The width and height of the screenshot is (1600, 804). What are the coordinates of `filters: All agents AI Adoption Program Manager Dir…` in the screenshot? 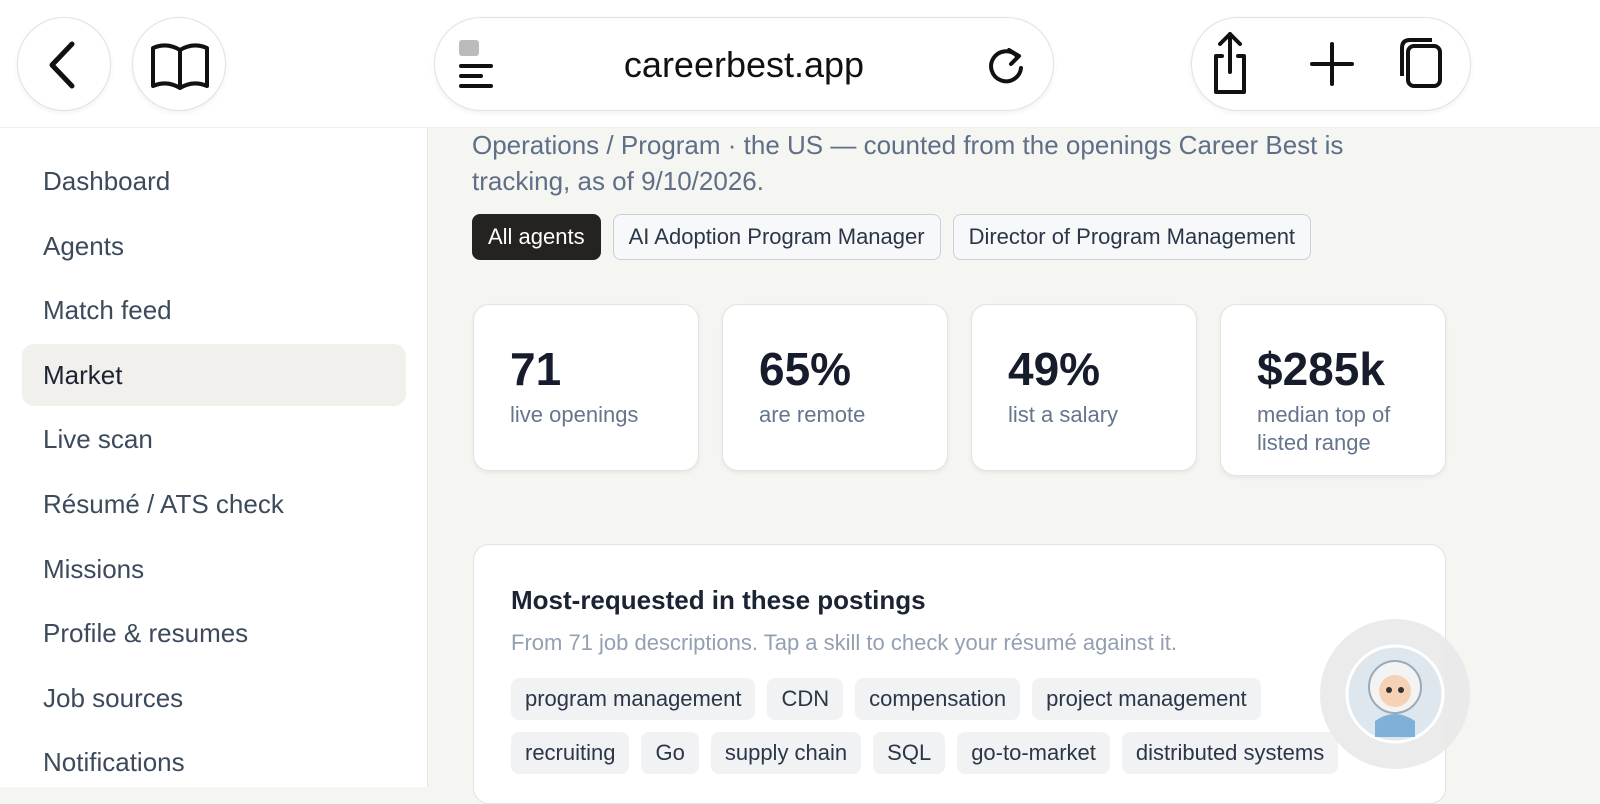 It's located at (892, 237).